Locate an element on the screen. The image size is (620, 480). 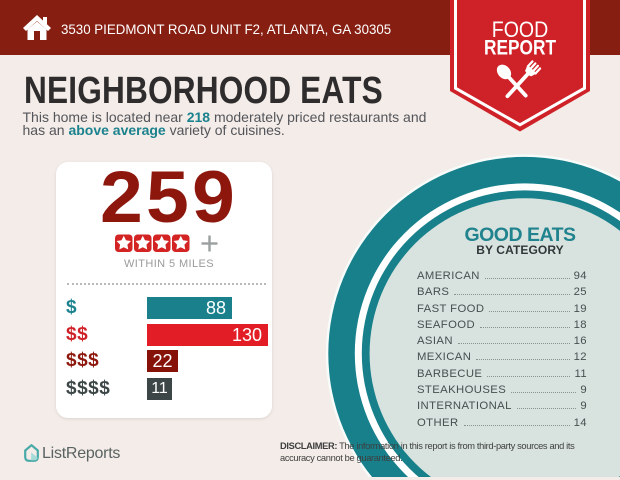
svg-text: REPORT is located at coordinates (520, 48).